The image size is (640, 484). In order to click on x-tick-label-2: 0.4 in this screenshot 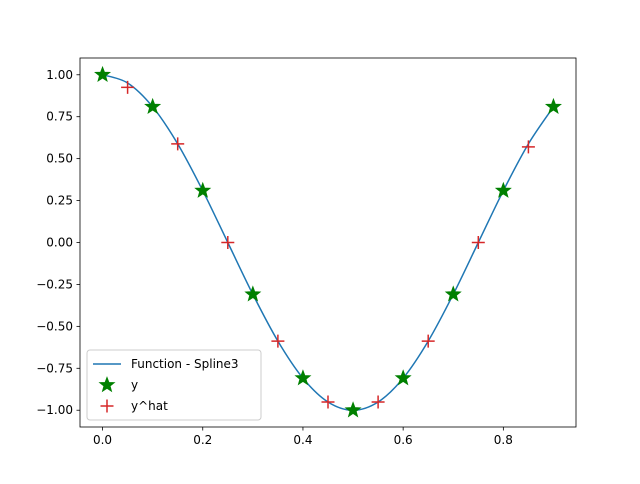, I will do `click(302, 440)`.